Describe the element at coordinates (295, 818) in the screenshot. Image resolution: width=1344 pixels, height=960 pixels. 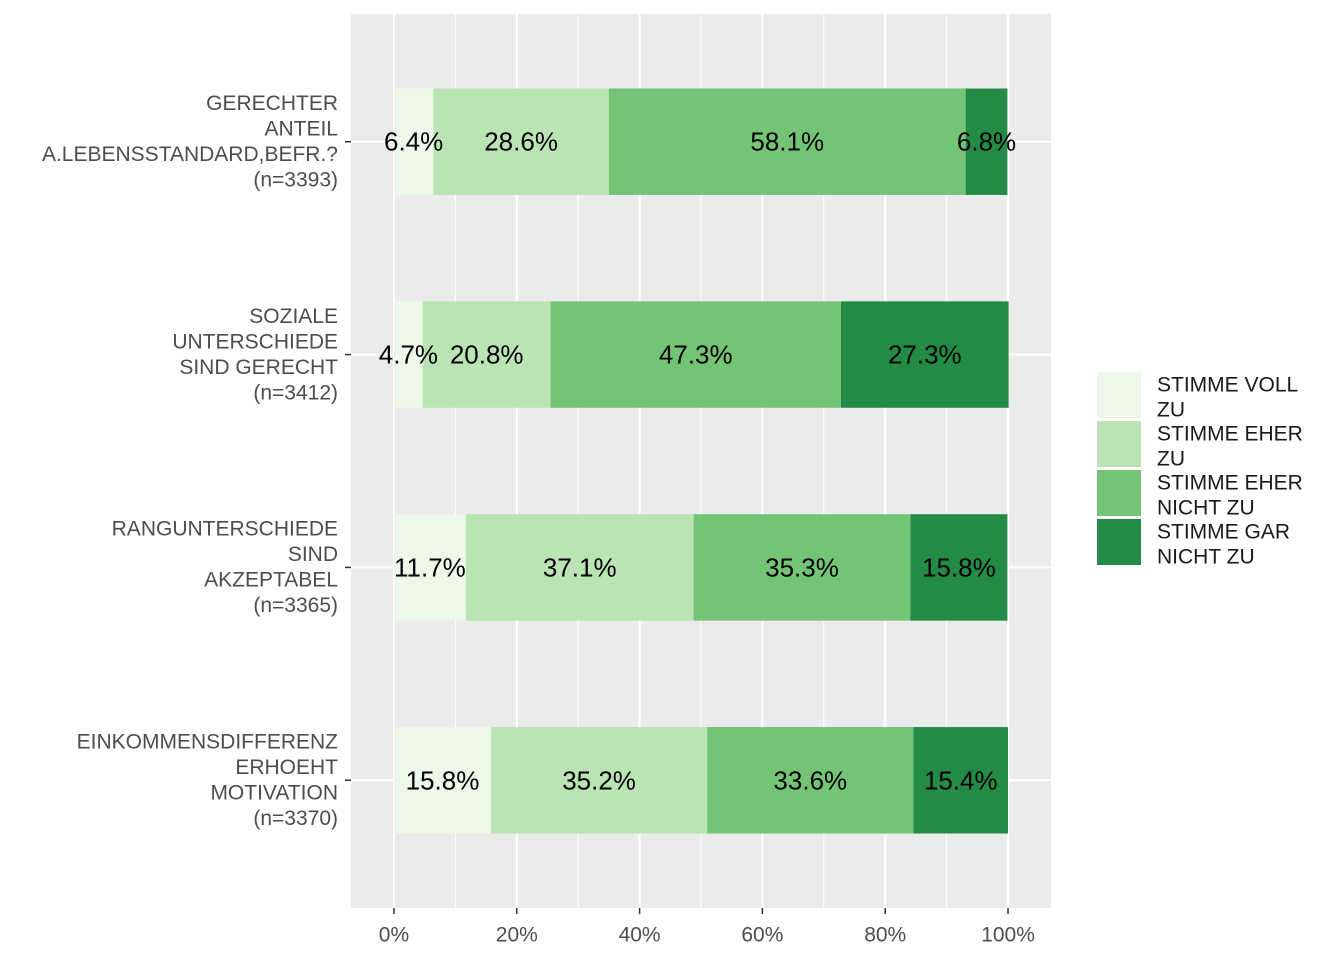
I see `category-label-line: (n=3370)` at that location.